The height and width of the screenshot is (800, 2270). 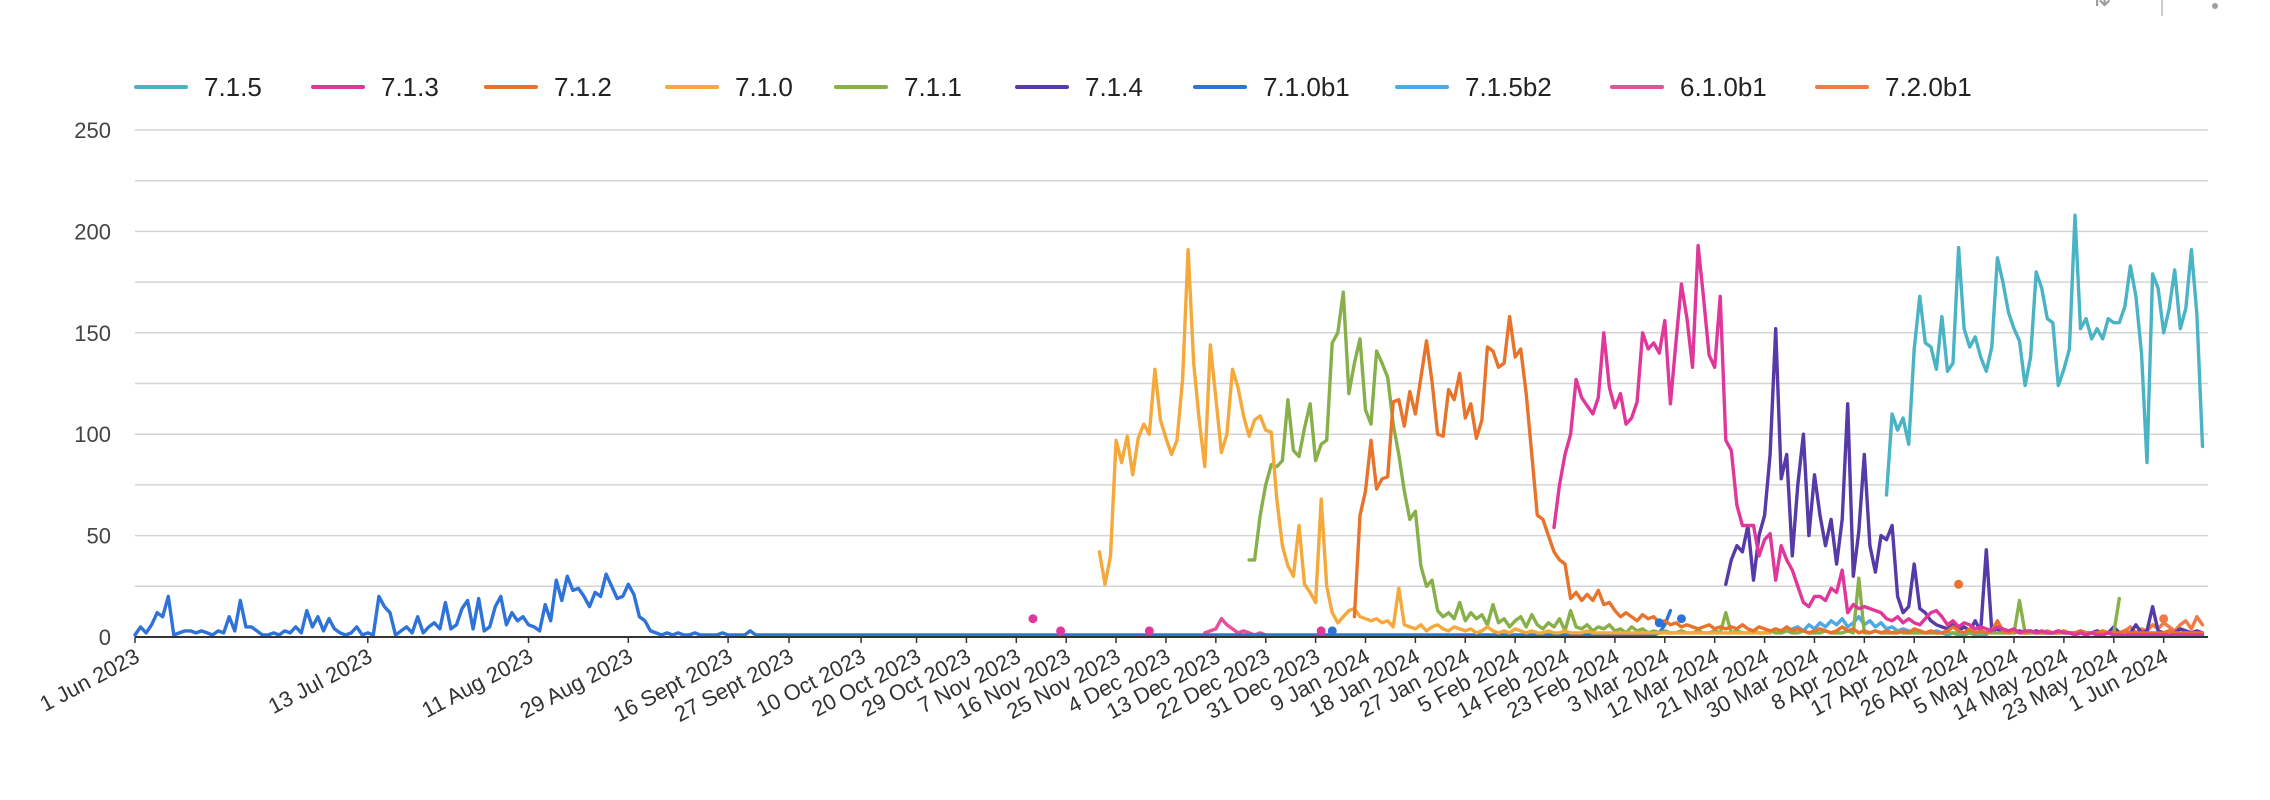 I want to click on y-tick-label: 200, so click(x=92, y=231).